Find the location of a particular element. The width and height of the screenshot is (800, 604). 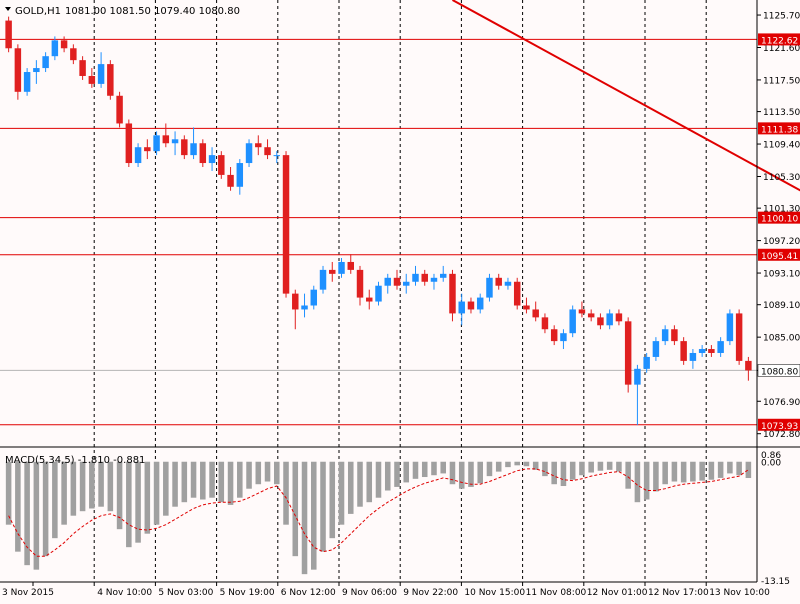

price-tick-label: 1076.90 is located at coordinates (781, 403).